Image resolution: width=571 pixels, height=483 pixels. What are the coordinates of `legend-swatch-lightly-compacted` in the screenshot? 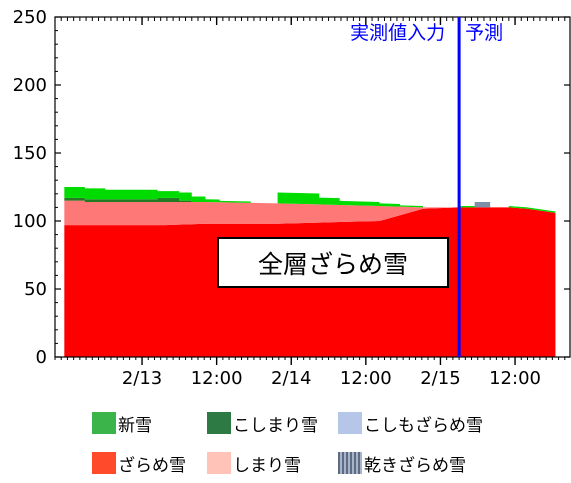 It's located at (219, 423).